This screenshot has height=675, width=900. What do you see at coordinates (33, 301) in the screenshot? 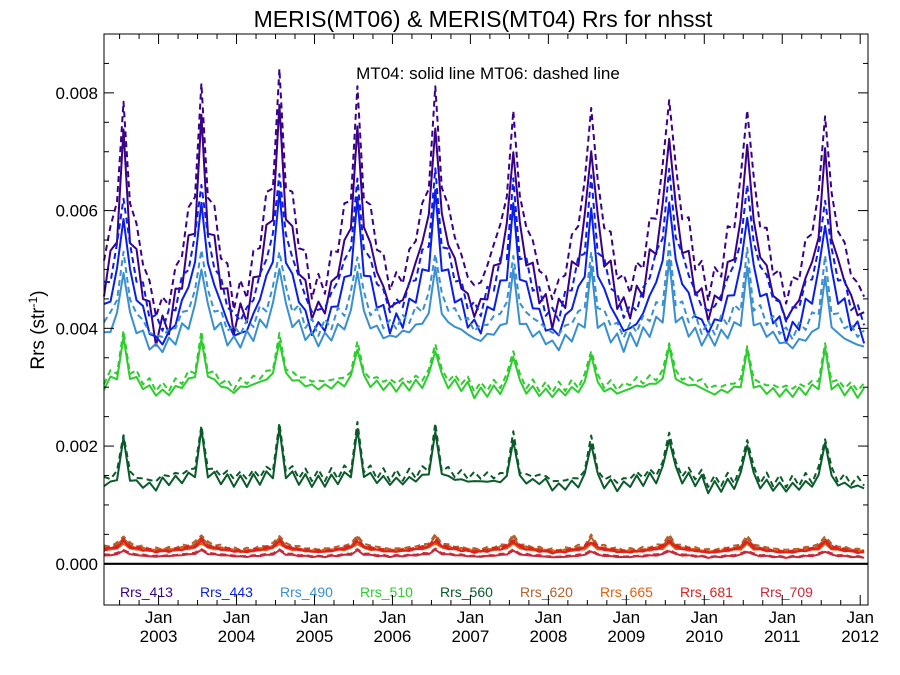
I see `y-axis-label-superscript: -1` at bounding box center [33, 301].